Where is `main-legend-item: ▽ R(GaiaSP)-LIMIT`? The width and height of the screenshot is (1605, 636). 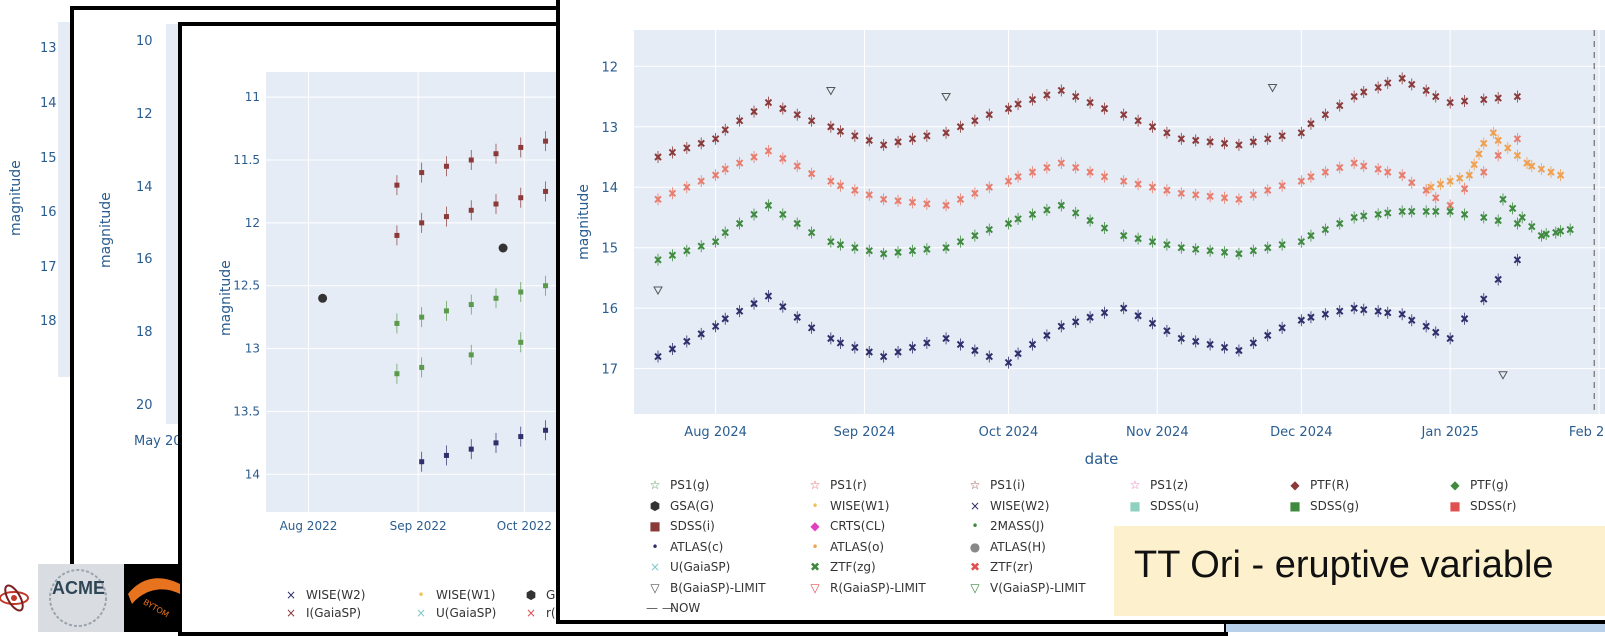 main-legend-item: ▽ R(GaiaSP)-LIMIT is located at coordinates (865, 588).